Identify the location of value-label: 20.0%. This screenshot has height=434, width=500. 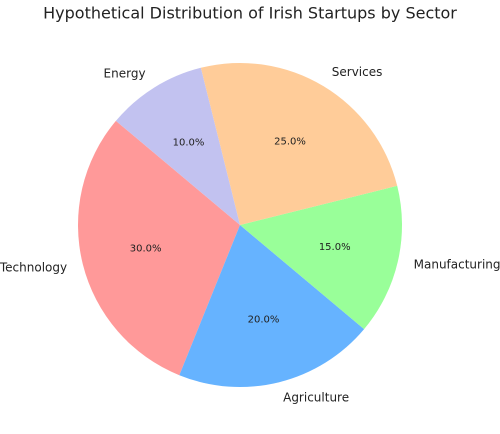
(264, 319).